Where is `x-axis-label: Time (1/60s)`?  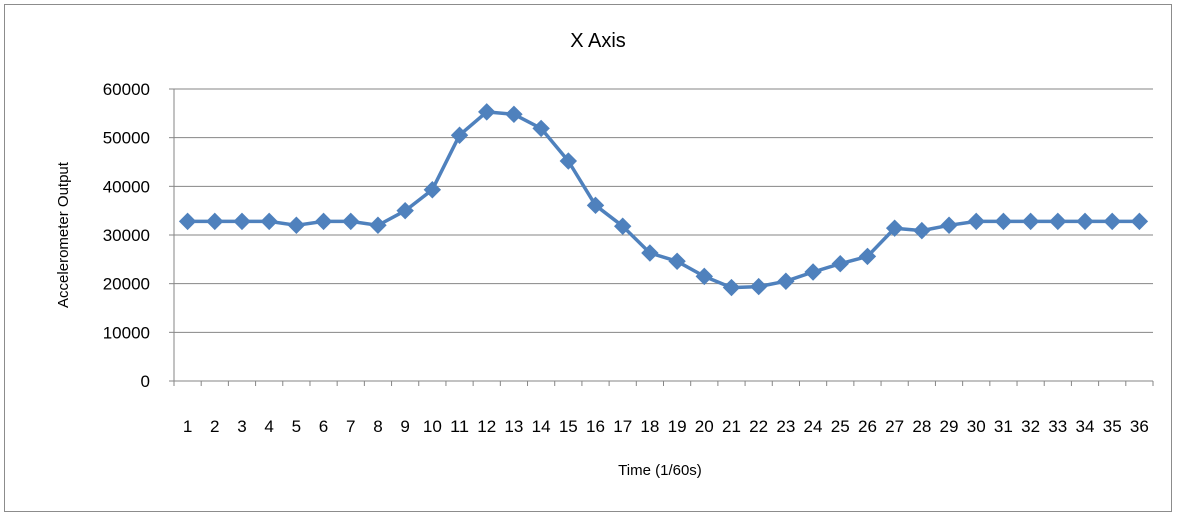 x-axis-label: Time (1/60s) is located at coordinates (660, 470).